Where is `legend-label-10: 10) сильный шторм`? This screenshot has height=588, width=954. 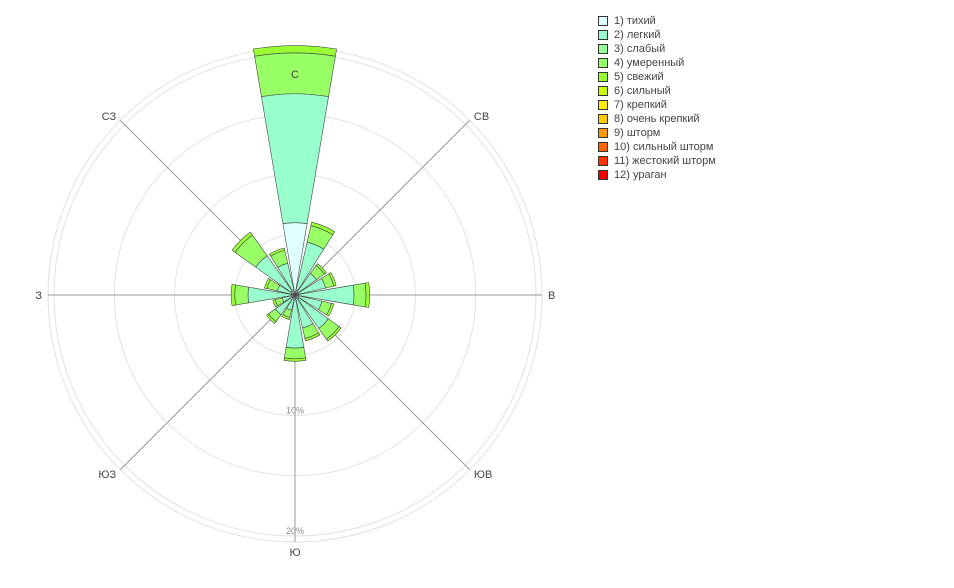 legend-label-10: 10) сильный шторм is located at coordinates (664, 147).